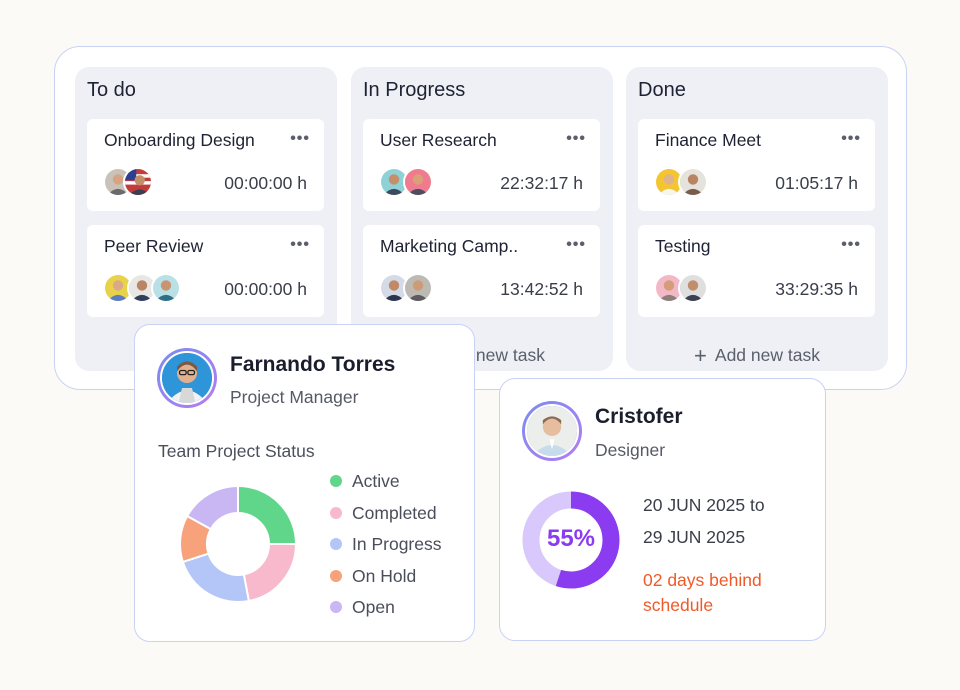 The height and width of the screenshot is (690, 960). Describe the element at coordinates (541, 183) in the screenshot. I see `task-timer: 22:32:17 h` at that location.